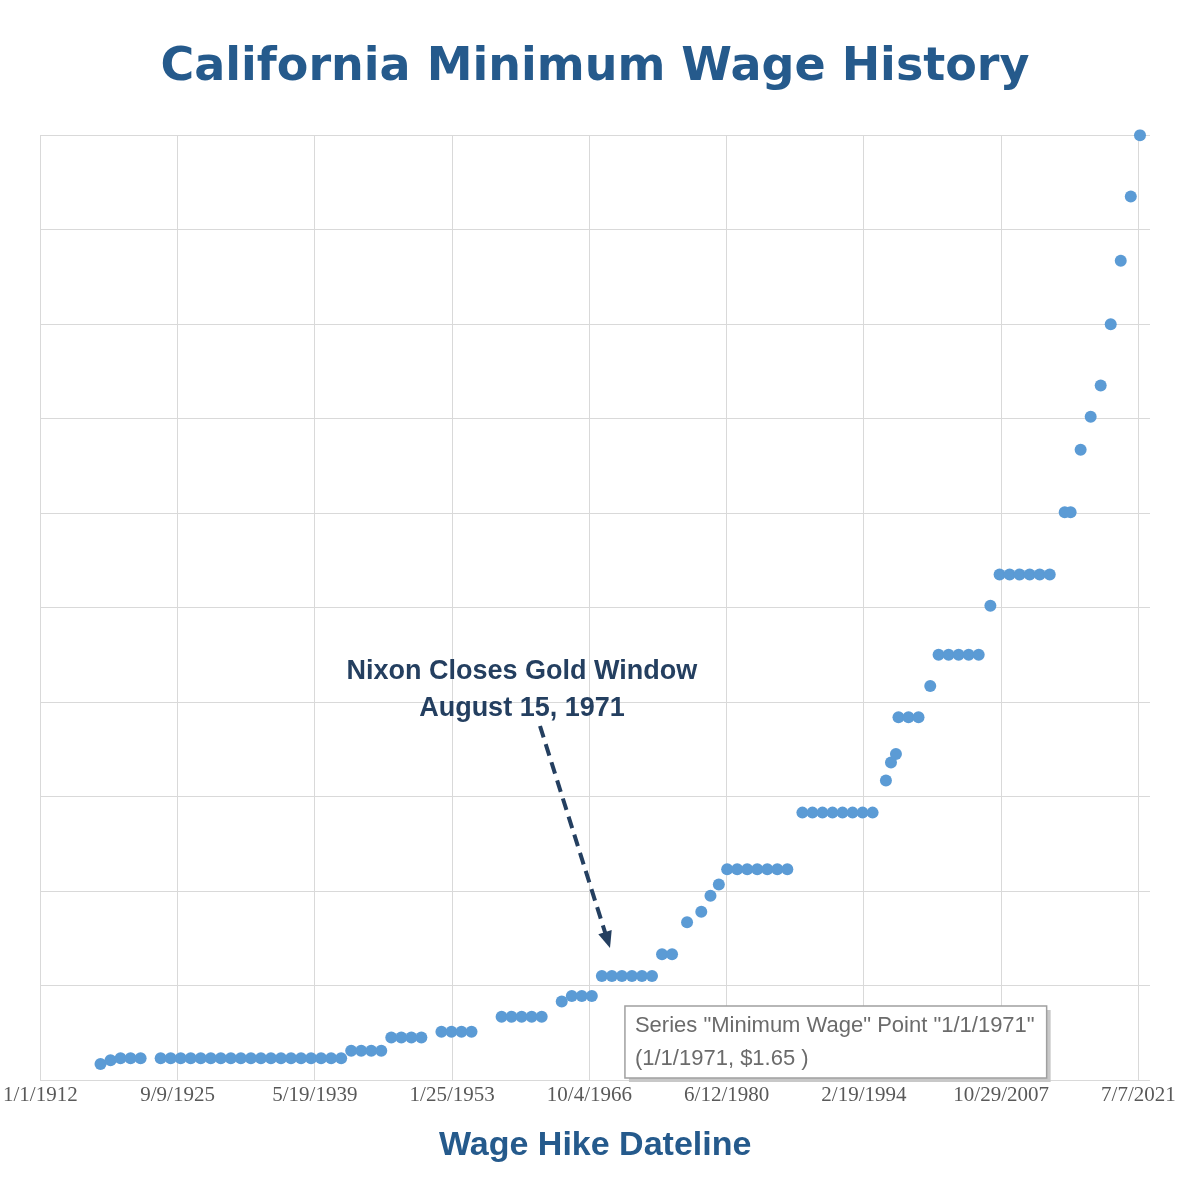 This screenshot has width=1200, height=1200. What do you see at coordinates (834, 1041) in the screenshot?
I see `annotation: Series "Minimum Wage" Point "1/1/1971" (1/1/1971, $1.65 )` at bounding box center [834, 1041].